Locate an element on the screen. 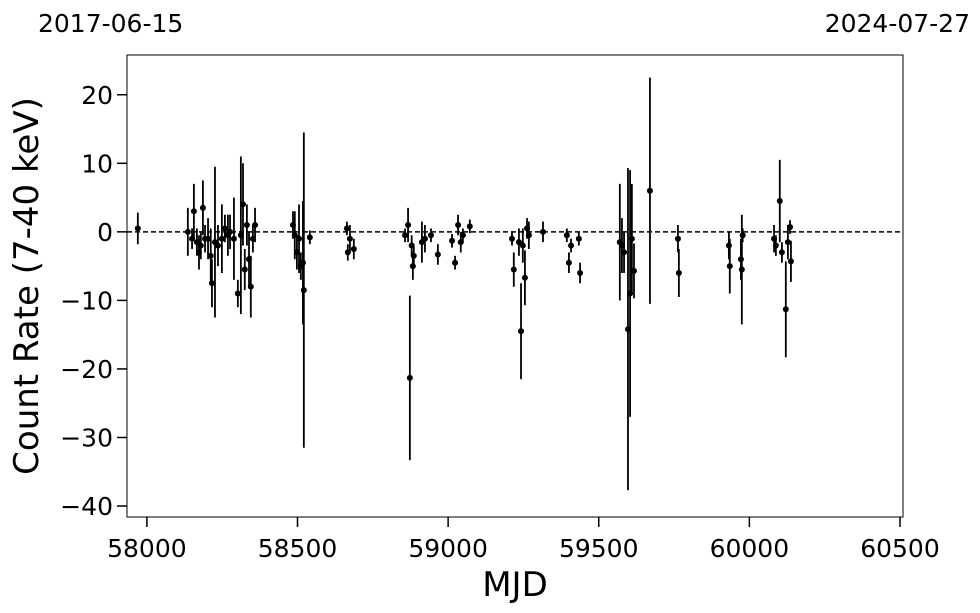  y-tick-label: −40 is located at coordinates (86, 506).